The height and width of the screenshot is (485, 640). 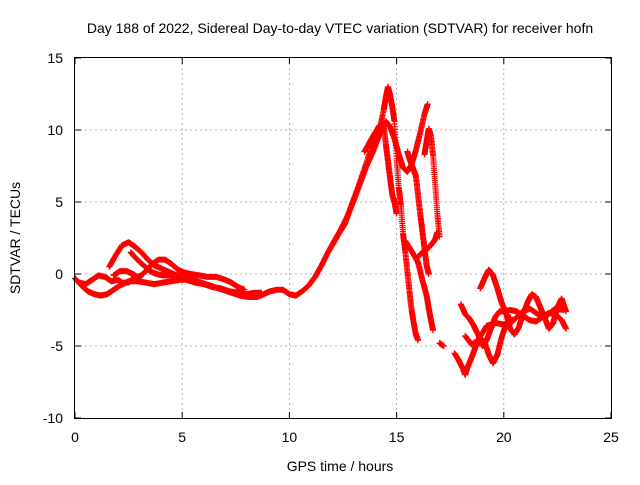 I want to click on y-tick-label: 10, so click(x=55, y=130).